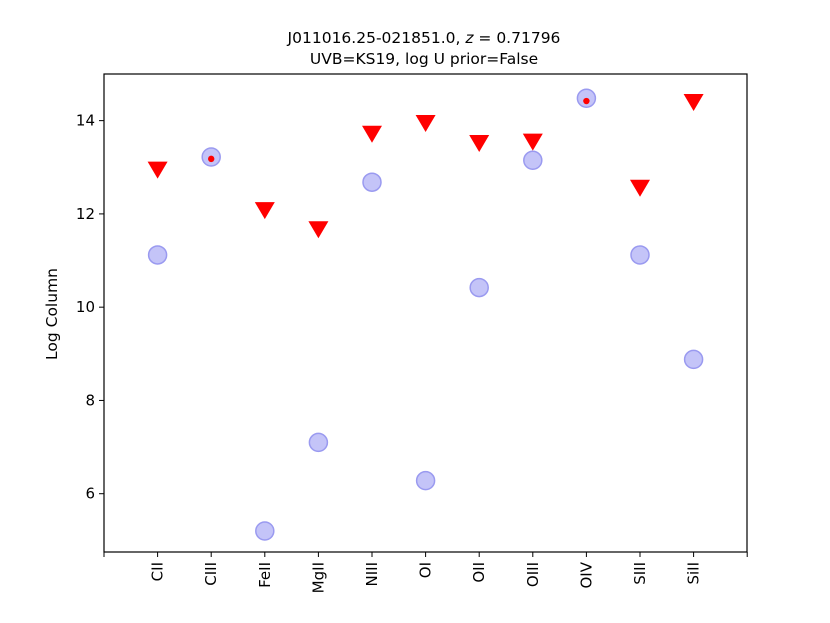  Describe the element at coordinates (90, 494) in the screenshot. I see `y-tick-label-6: 6` at that location.